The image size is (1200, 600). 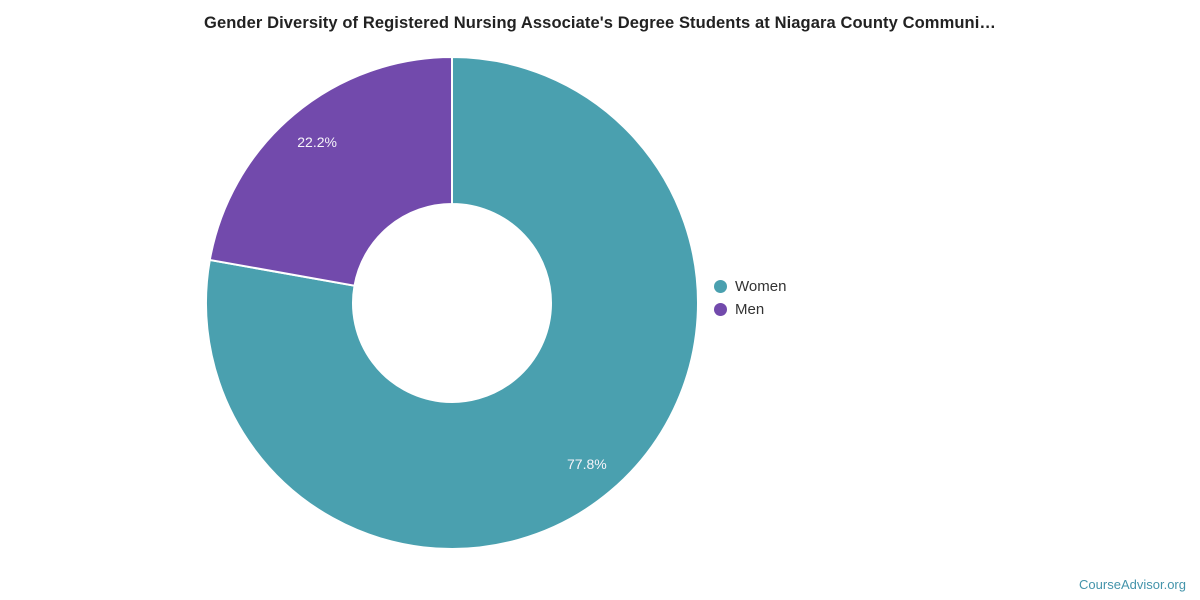 What do you see at coordinates (750, 298) in the screenshot?
I see `legend: Women Men` at bounding box center [750, 298].